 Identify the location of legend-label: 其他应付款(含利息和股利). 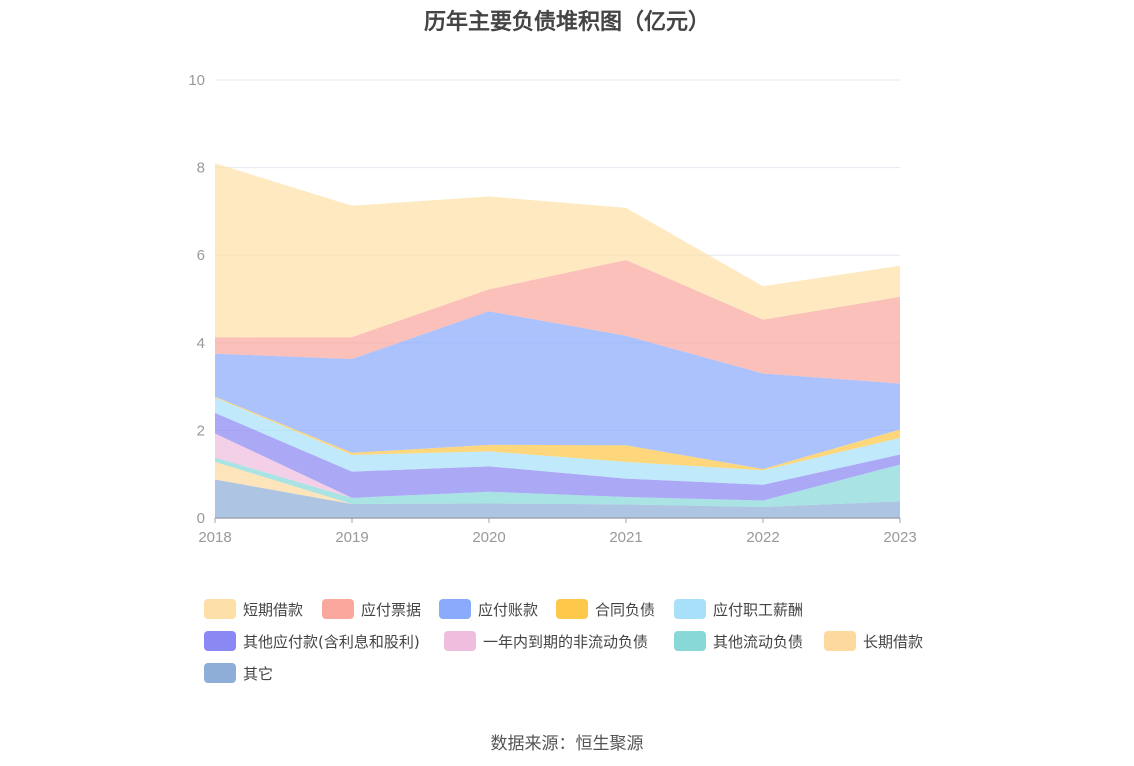
(331, 641).